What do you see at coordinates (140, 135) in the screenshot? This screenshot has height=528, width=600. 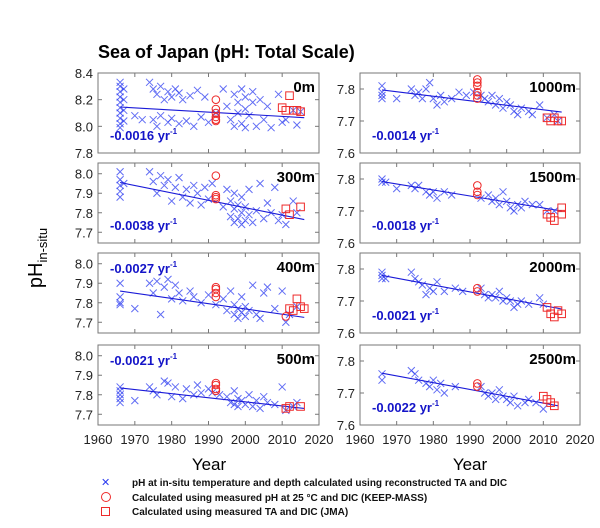 I see `slope-value: -0.0016 yr` at bounding box center [140, 135].